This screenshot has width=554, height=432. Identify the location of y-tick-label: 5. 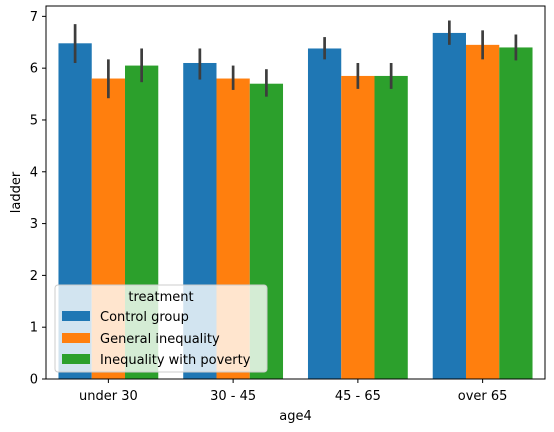
(34, 120).